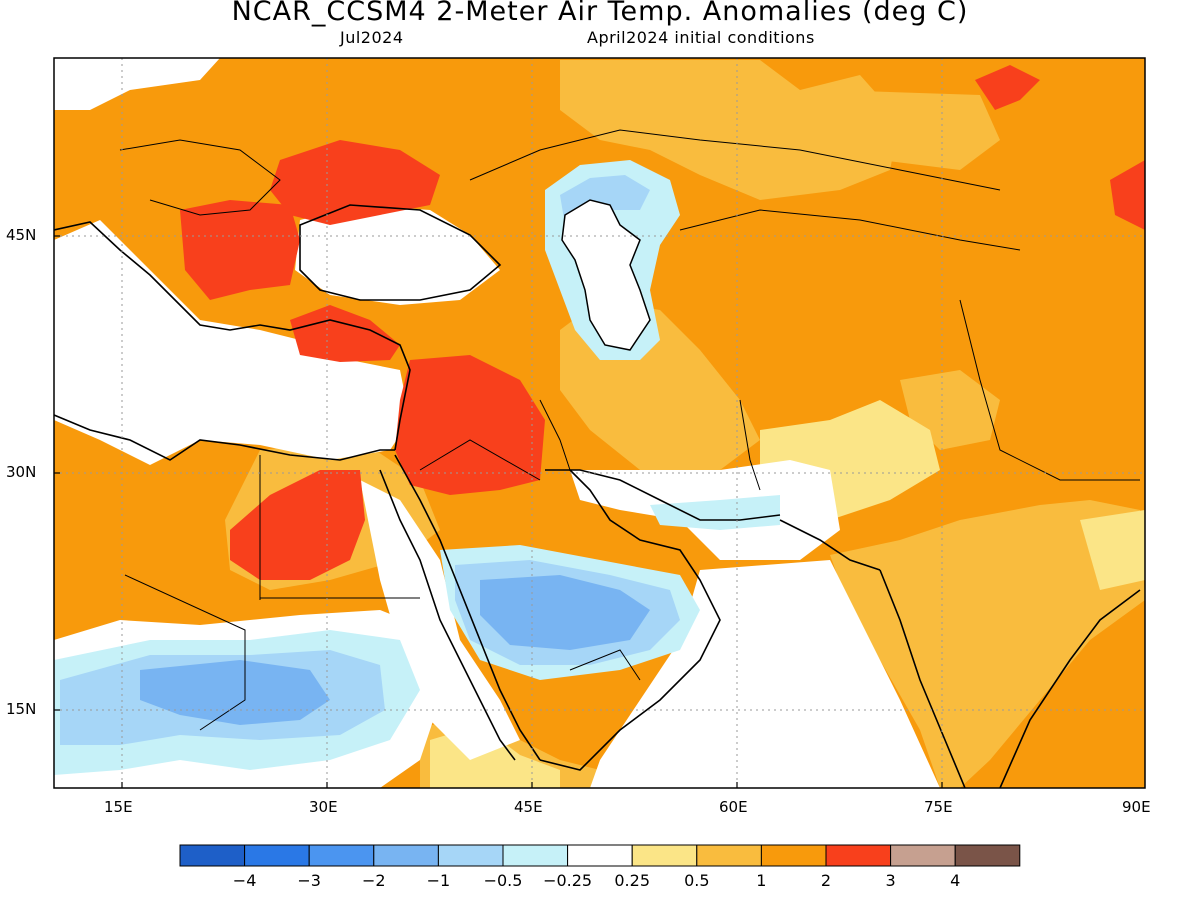 Image resolution: width=1200 pixels, height=900 pixels. What do you see at coordinates (400, 252) in the screenshot?
I see `black-sea-coast` at bounding box center [400, 252].